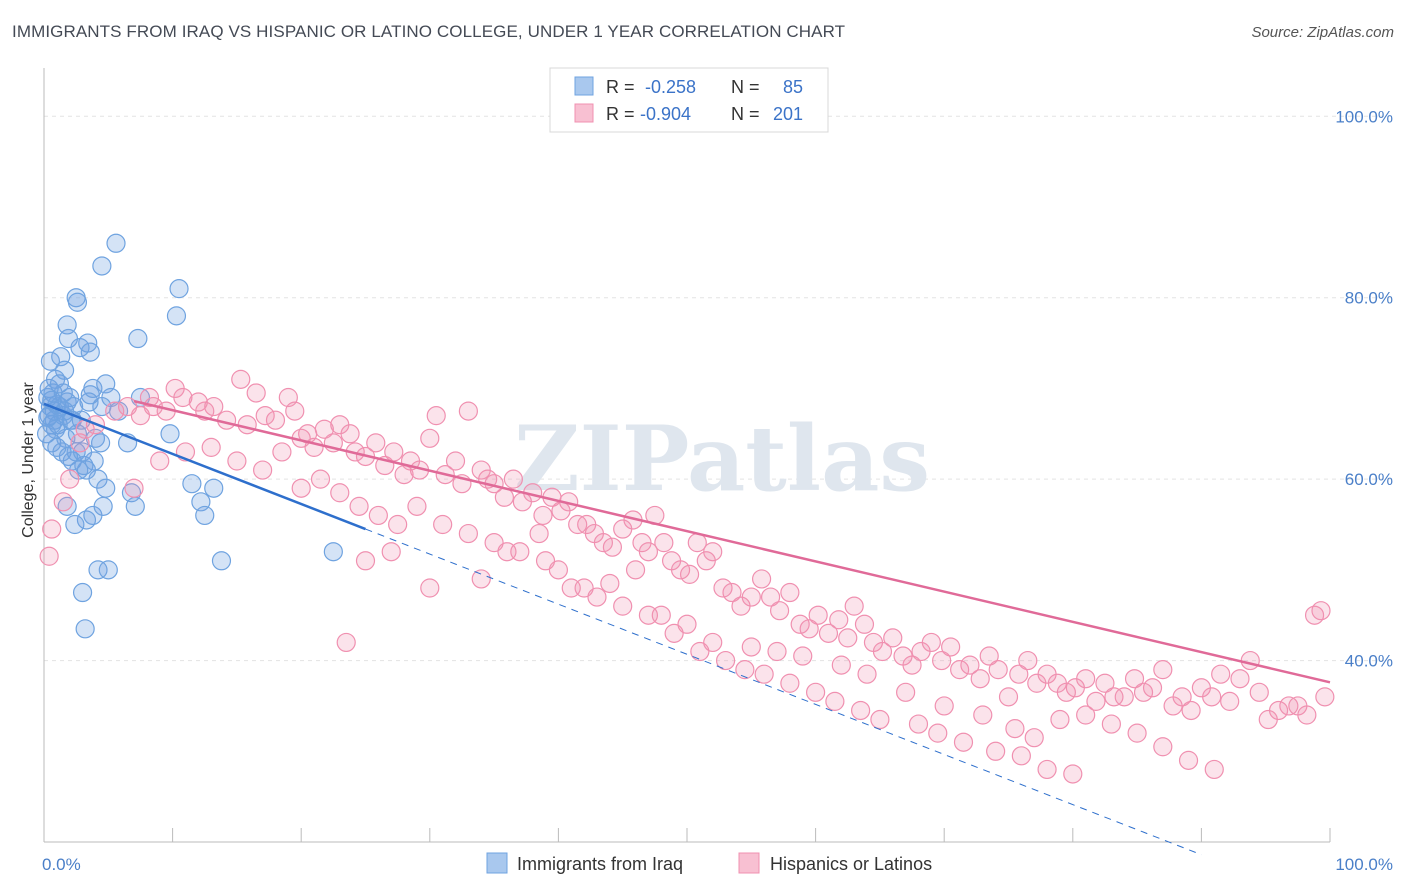 This screenshot has height=892, width=1406. Describe the element at coordinates (584, 113) in the screenshot. I see `legend-swatch-hispanic` at that location.